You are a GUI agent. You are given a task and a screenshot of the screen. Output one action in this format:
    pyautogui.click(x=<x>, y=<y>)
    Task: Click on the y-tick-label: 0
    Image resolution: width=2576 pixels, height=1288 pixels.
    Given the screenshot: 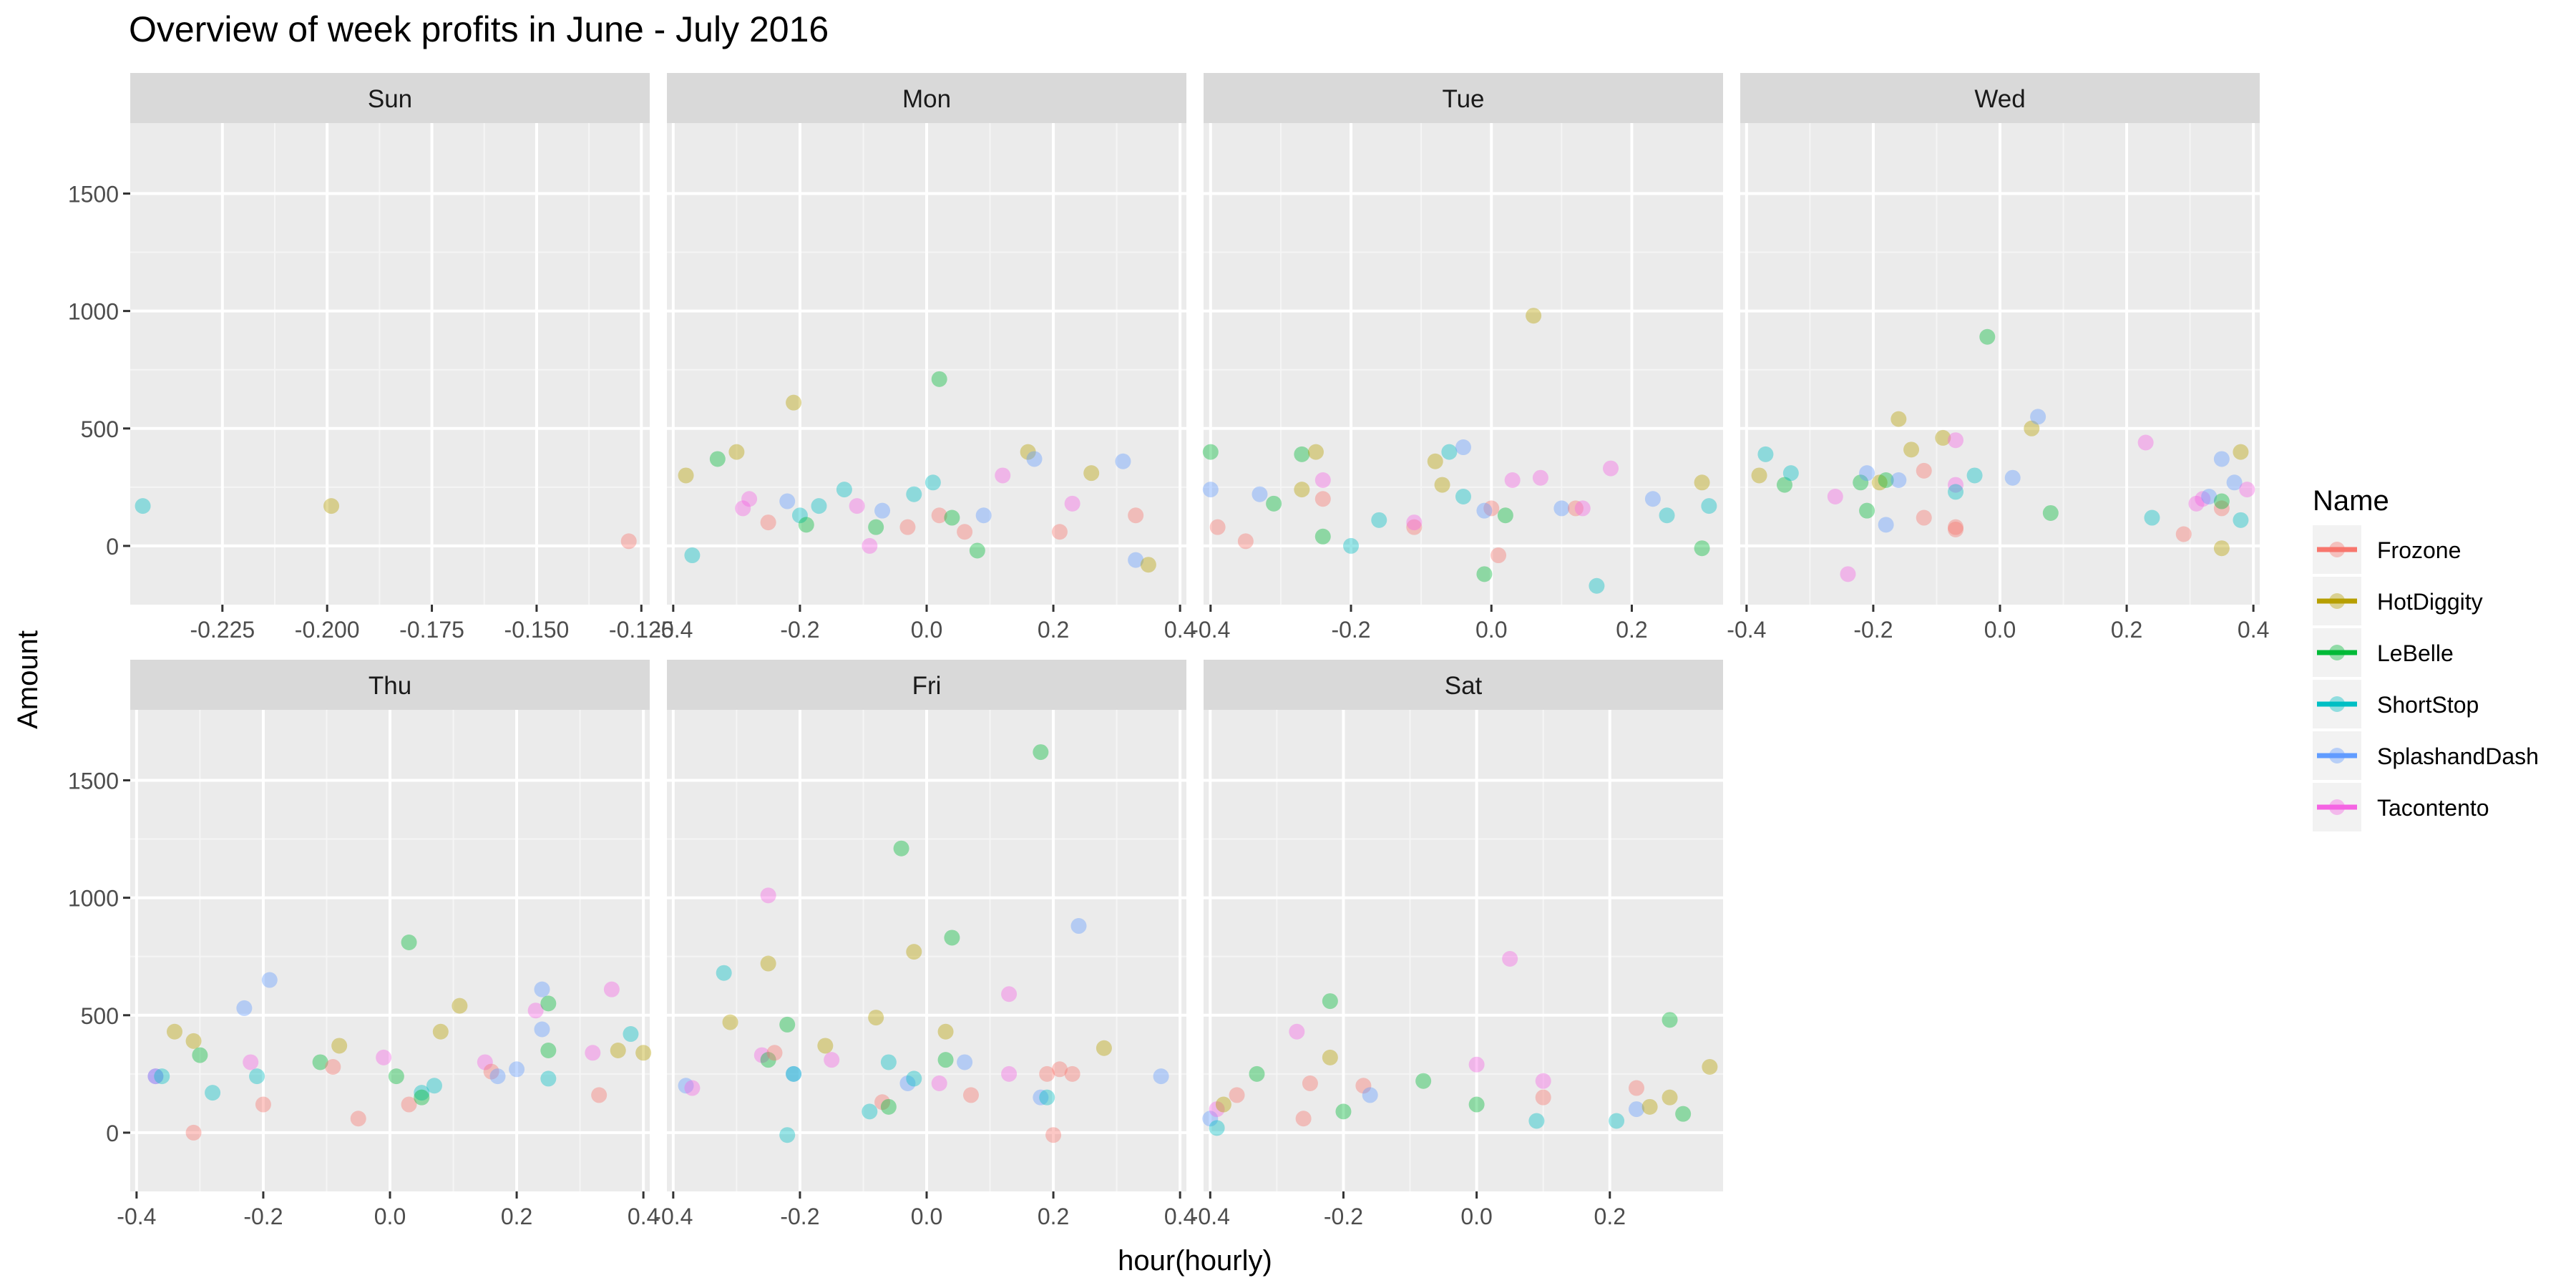 What is the action you would take?
    pyautogui.click(x=112, y=547)
    